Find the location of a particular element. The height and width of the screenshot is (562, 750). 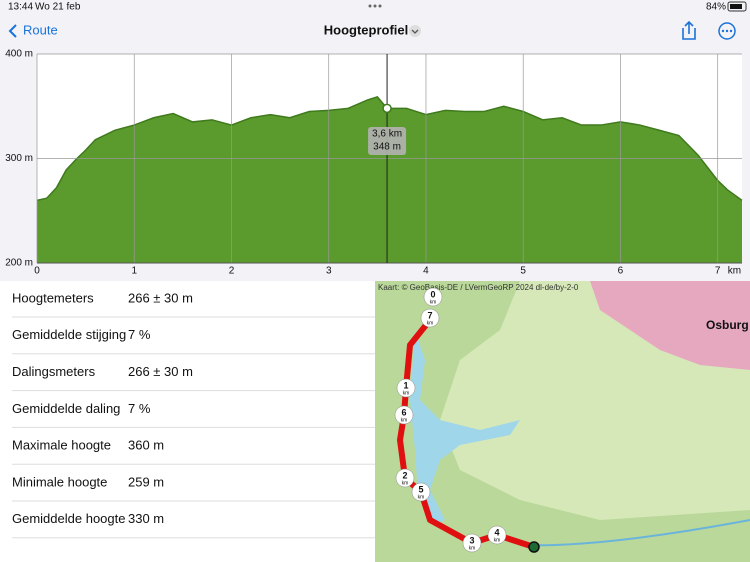

x-tick-label: 0 is located at coordinates (37, 271).